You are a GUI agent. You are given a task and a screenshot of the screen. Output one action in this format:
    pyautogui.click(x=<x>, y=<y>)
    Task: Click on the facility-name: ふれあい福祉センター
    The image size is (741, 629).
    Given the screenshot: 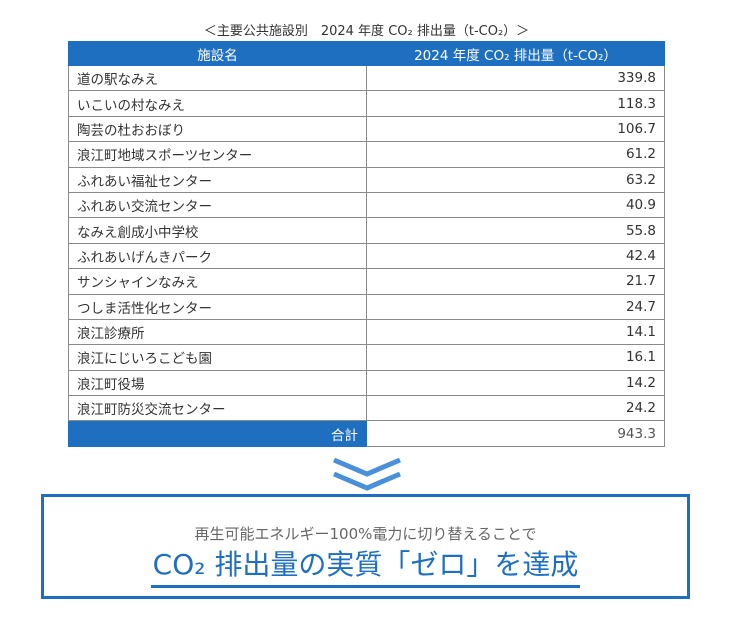 What is the action you would take?
    pyautogui.click(x=217, y=179)
    